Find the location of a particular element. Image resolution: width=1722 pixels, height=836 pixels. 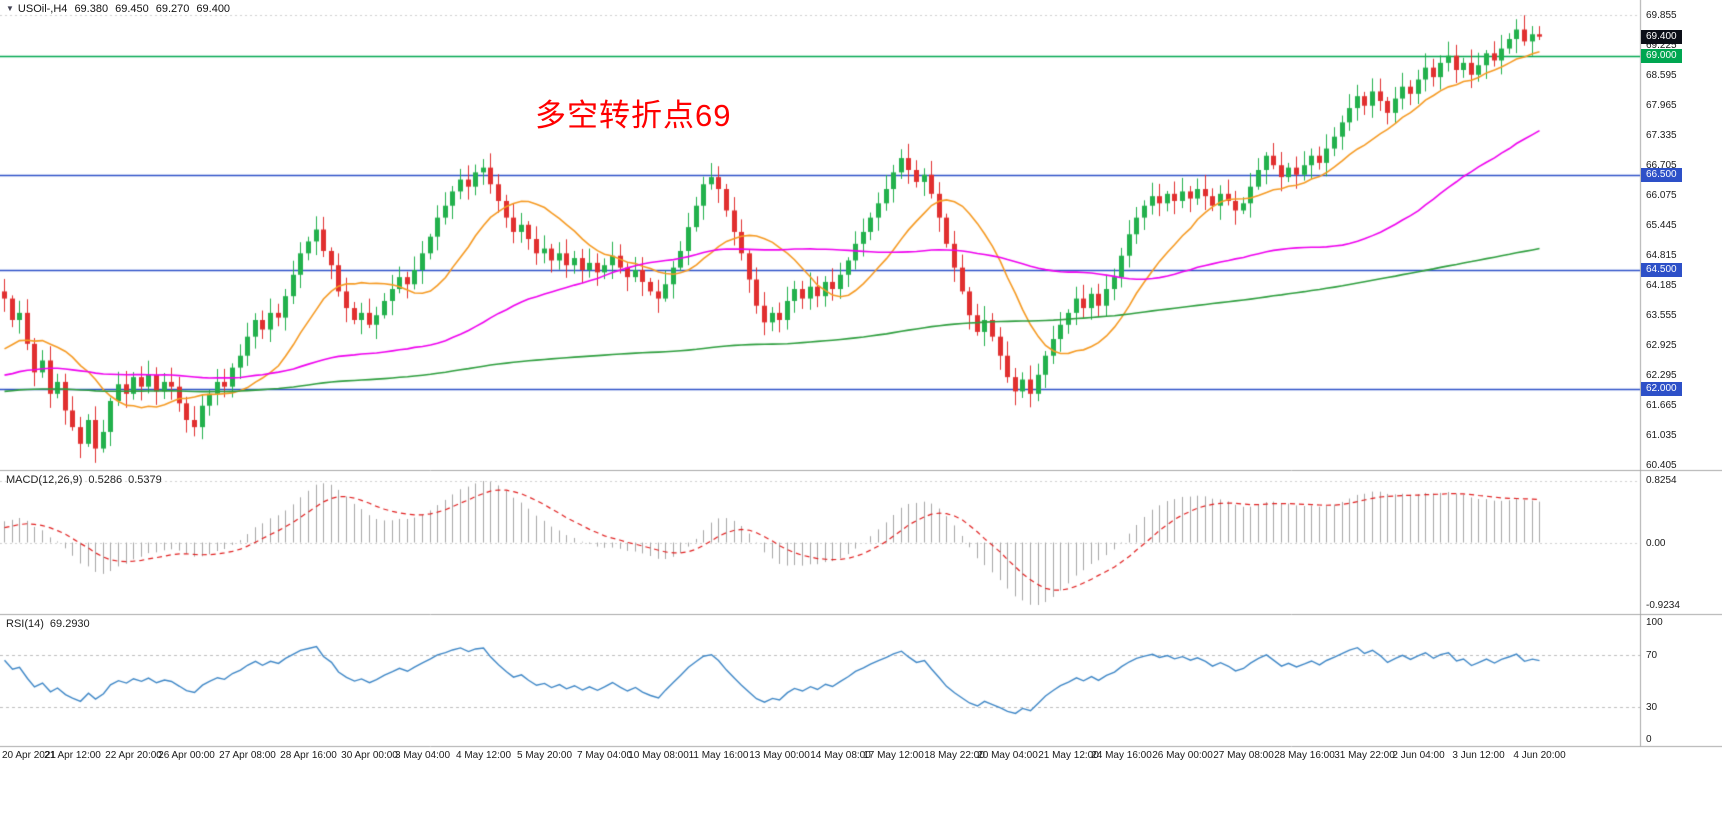

rsi-axis-70: 70 is located at coordinates (1652, 655).